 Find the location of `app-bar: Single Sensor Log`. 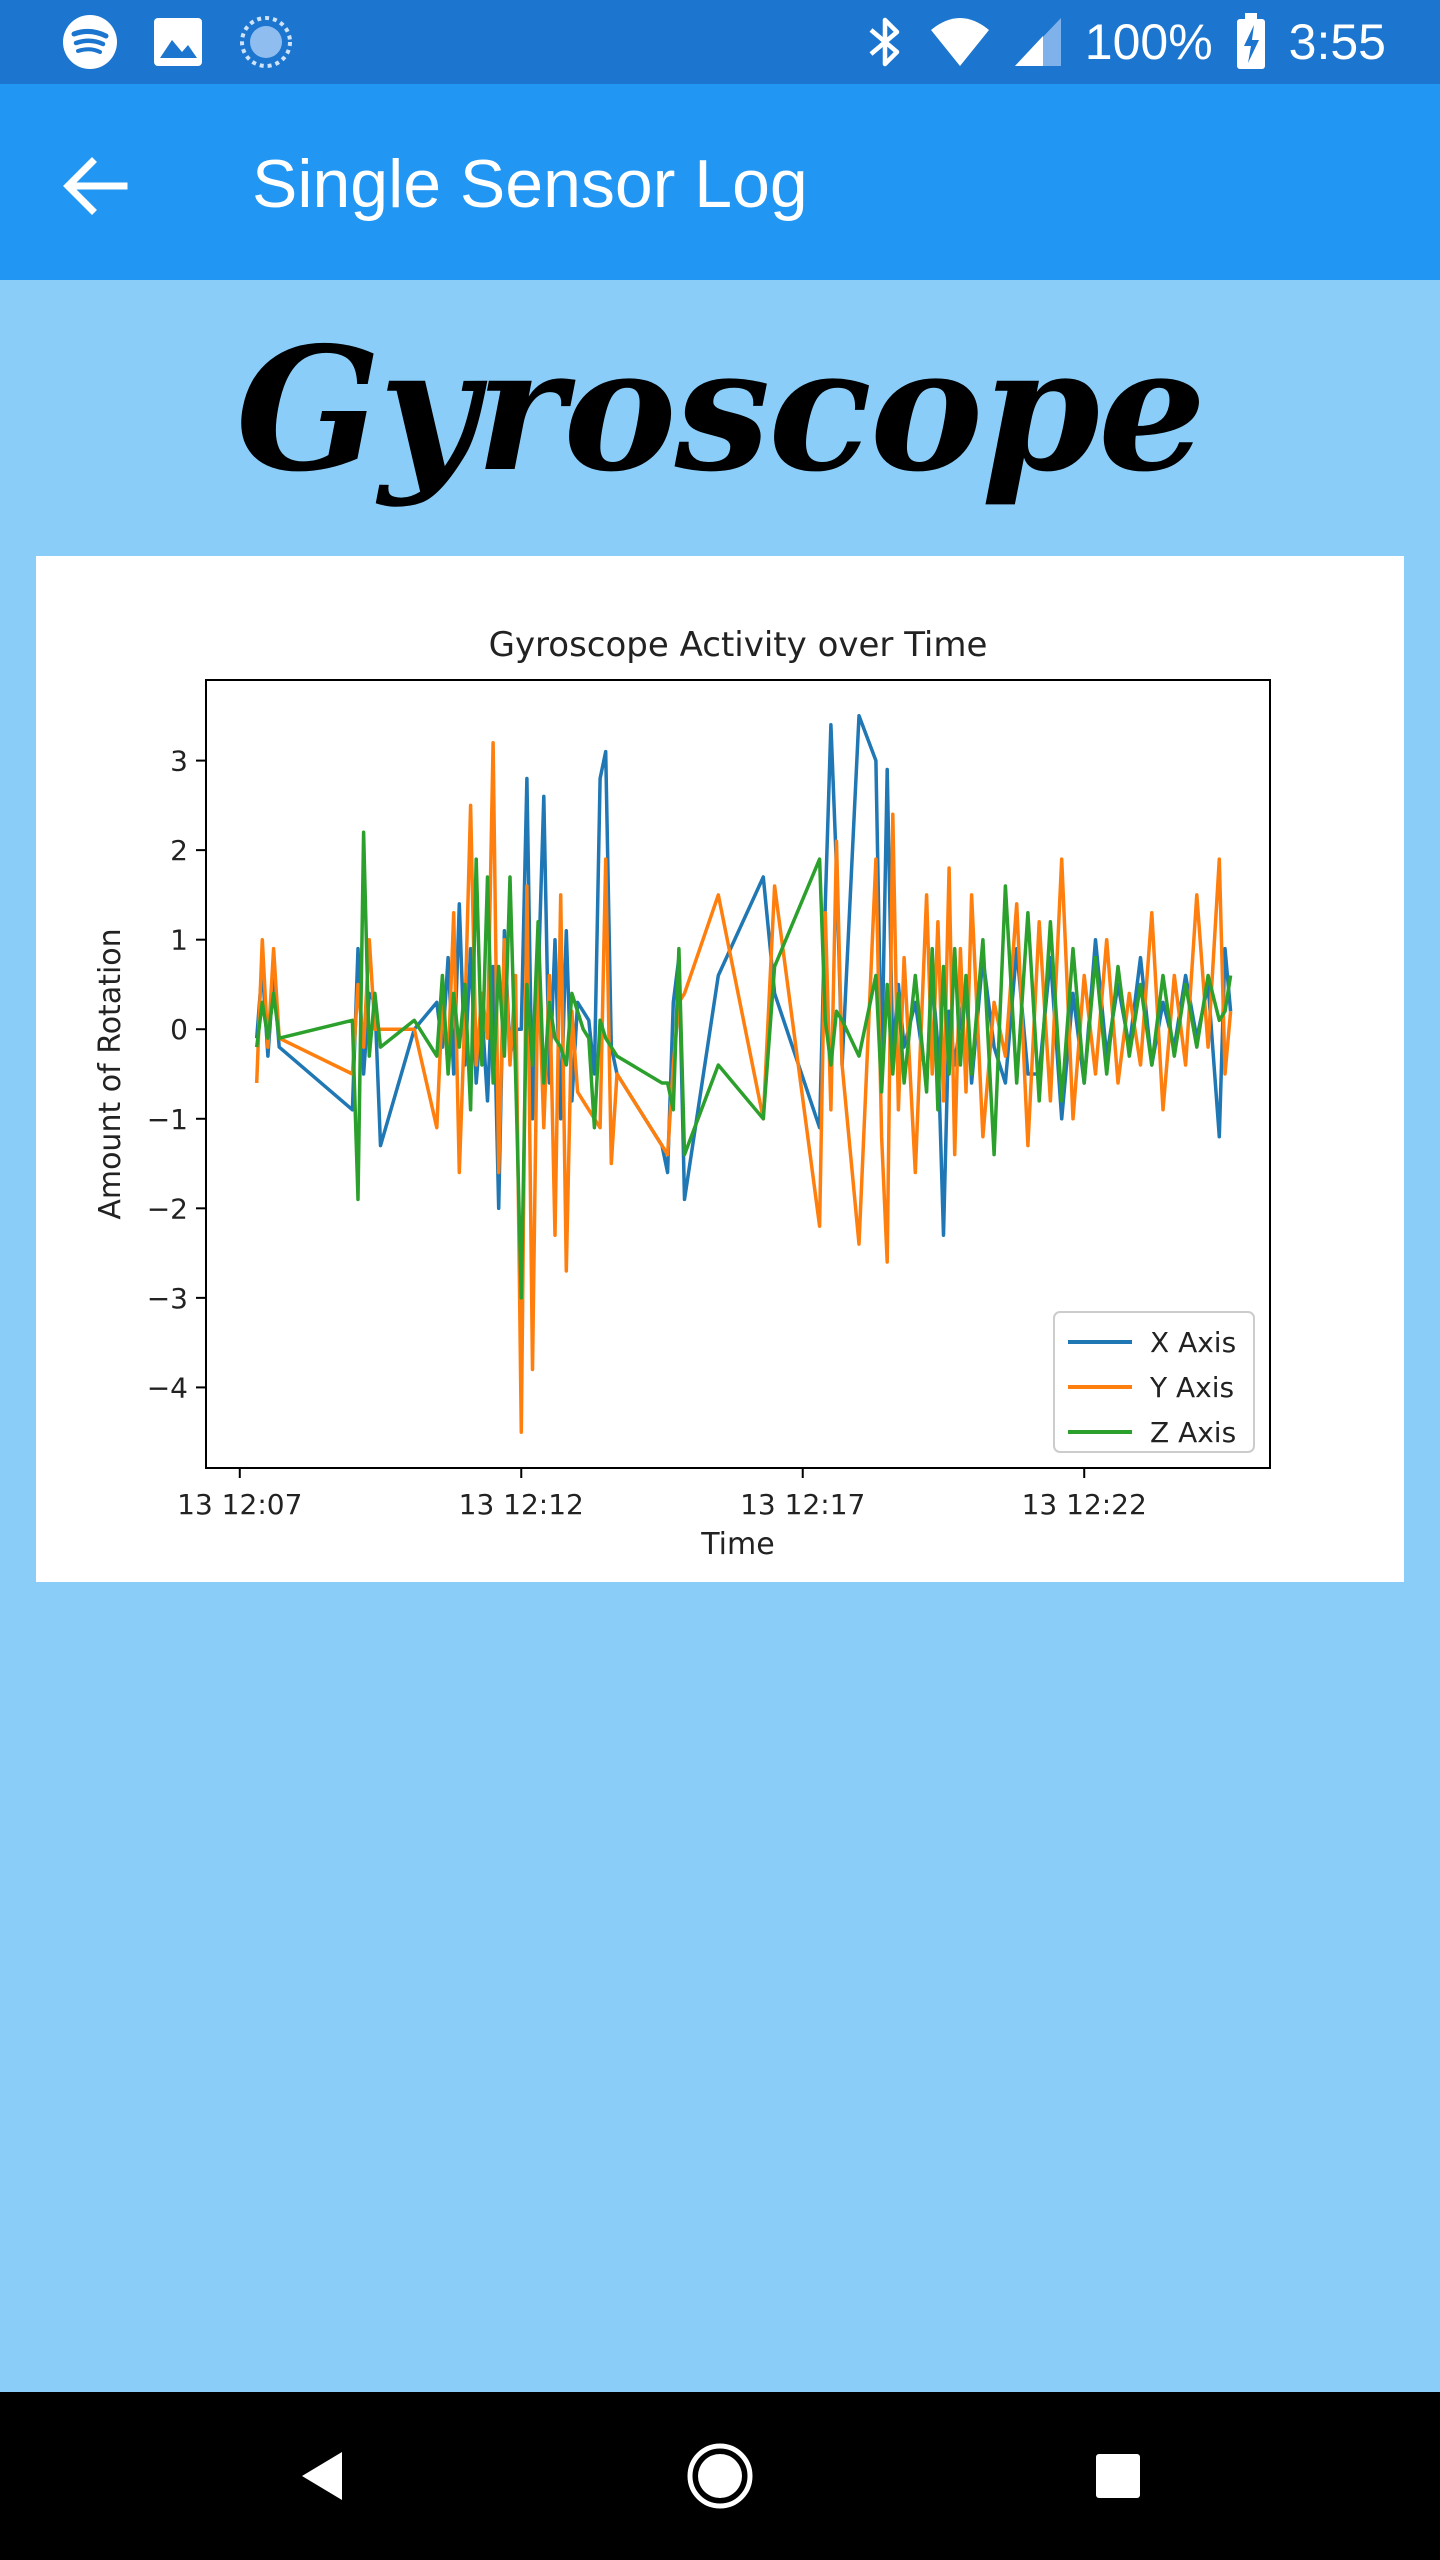

app-bar: Single Sensor Log is located at coordinates (720, 182).